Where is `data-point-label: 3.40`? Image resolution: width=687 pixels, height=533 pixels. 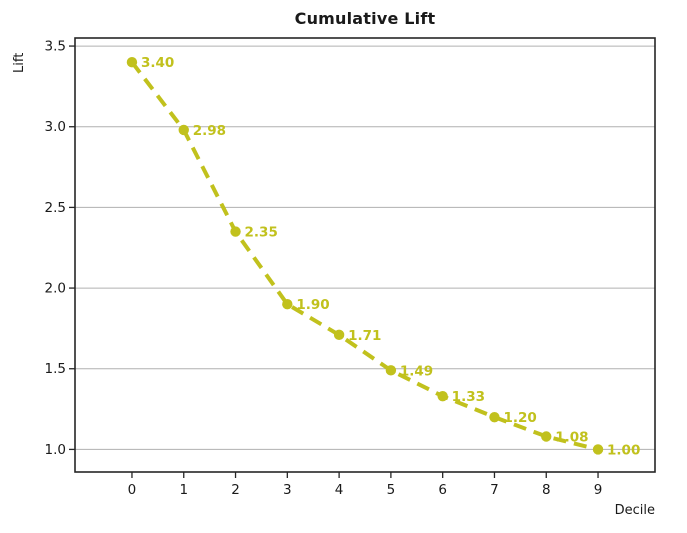 data-point-label: 3.40 is located at coordinates (157, 63).